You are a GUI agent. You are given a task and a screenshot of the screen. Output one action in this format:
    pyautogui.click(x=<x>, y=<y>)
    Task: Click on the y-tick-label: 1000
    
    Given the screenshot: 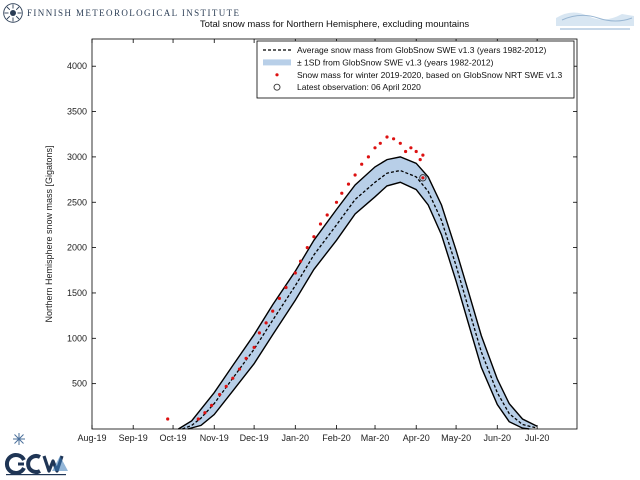 What is the action you would take?
    pyautogui.click(x=77, y=338)
    